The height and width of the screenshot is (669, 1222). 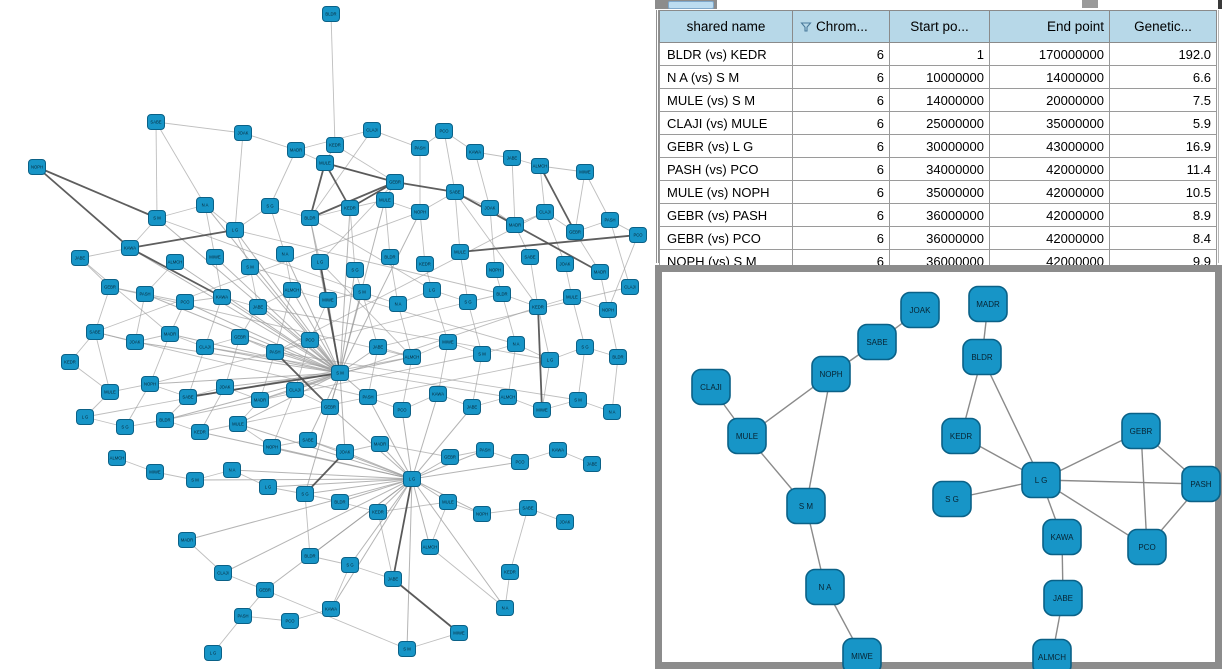 I want to click on cell-value: 170000000, so click(x=1049, y=54).